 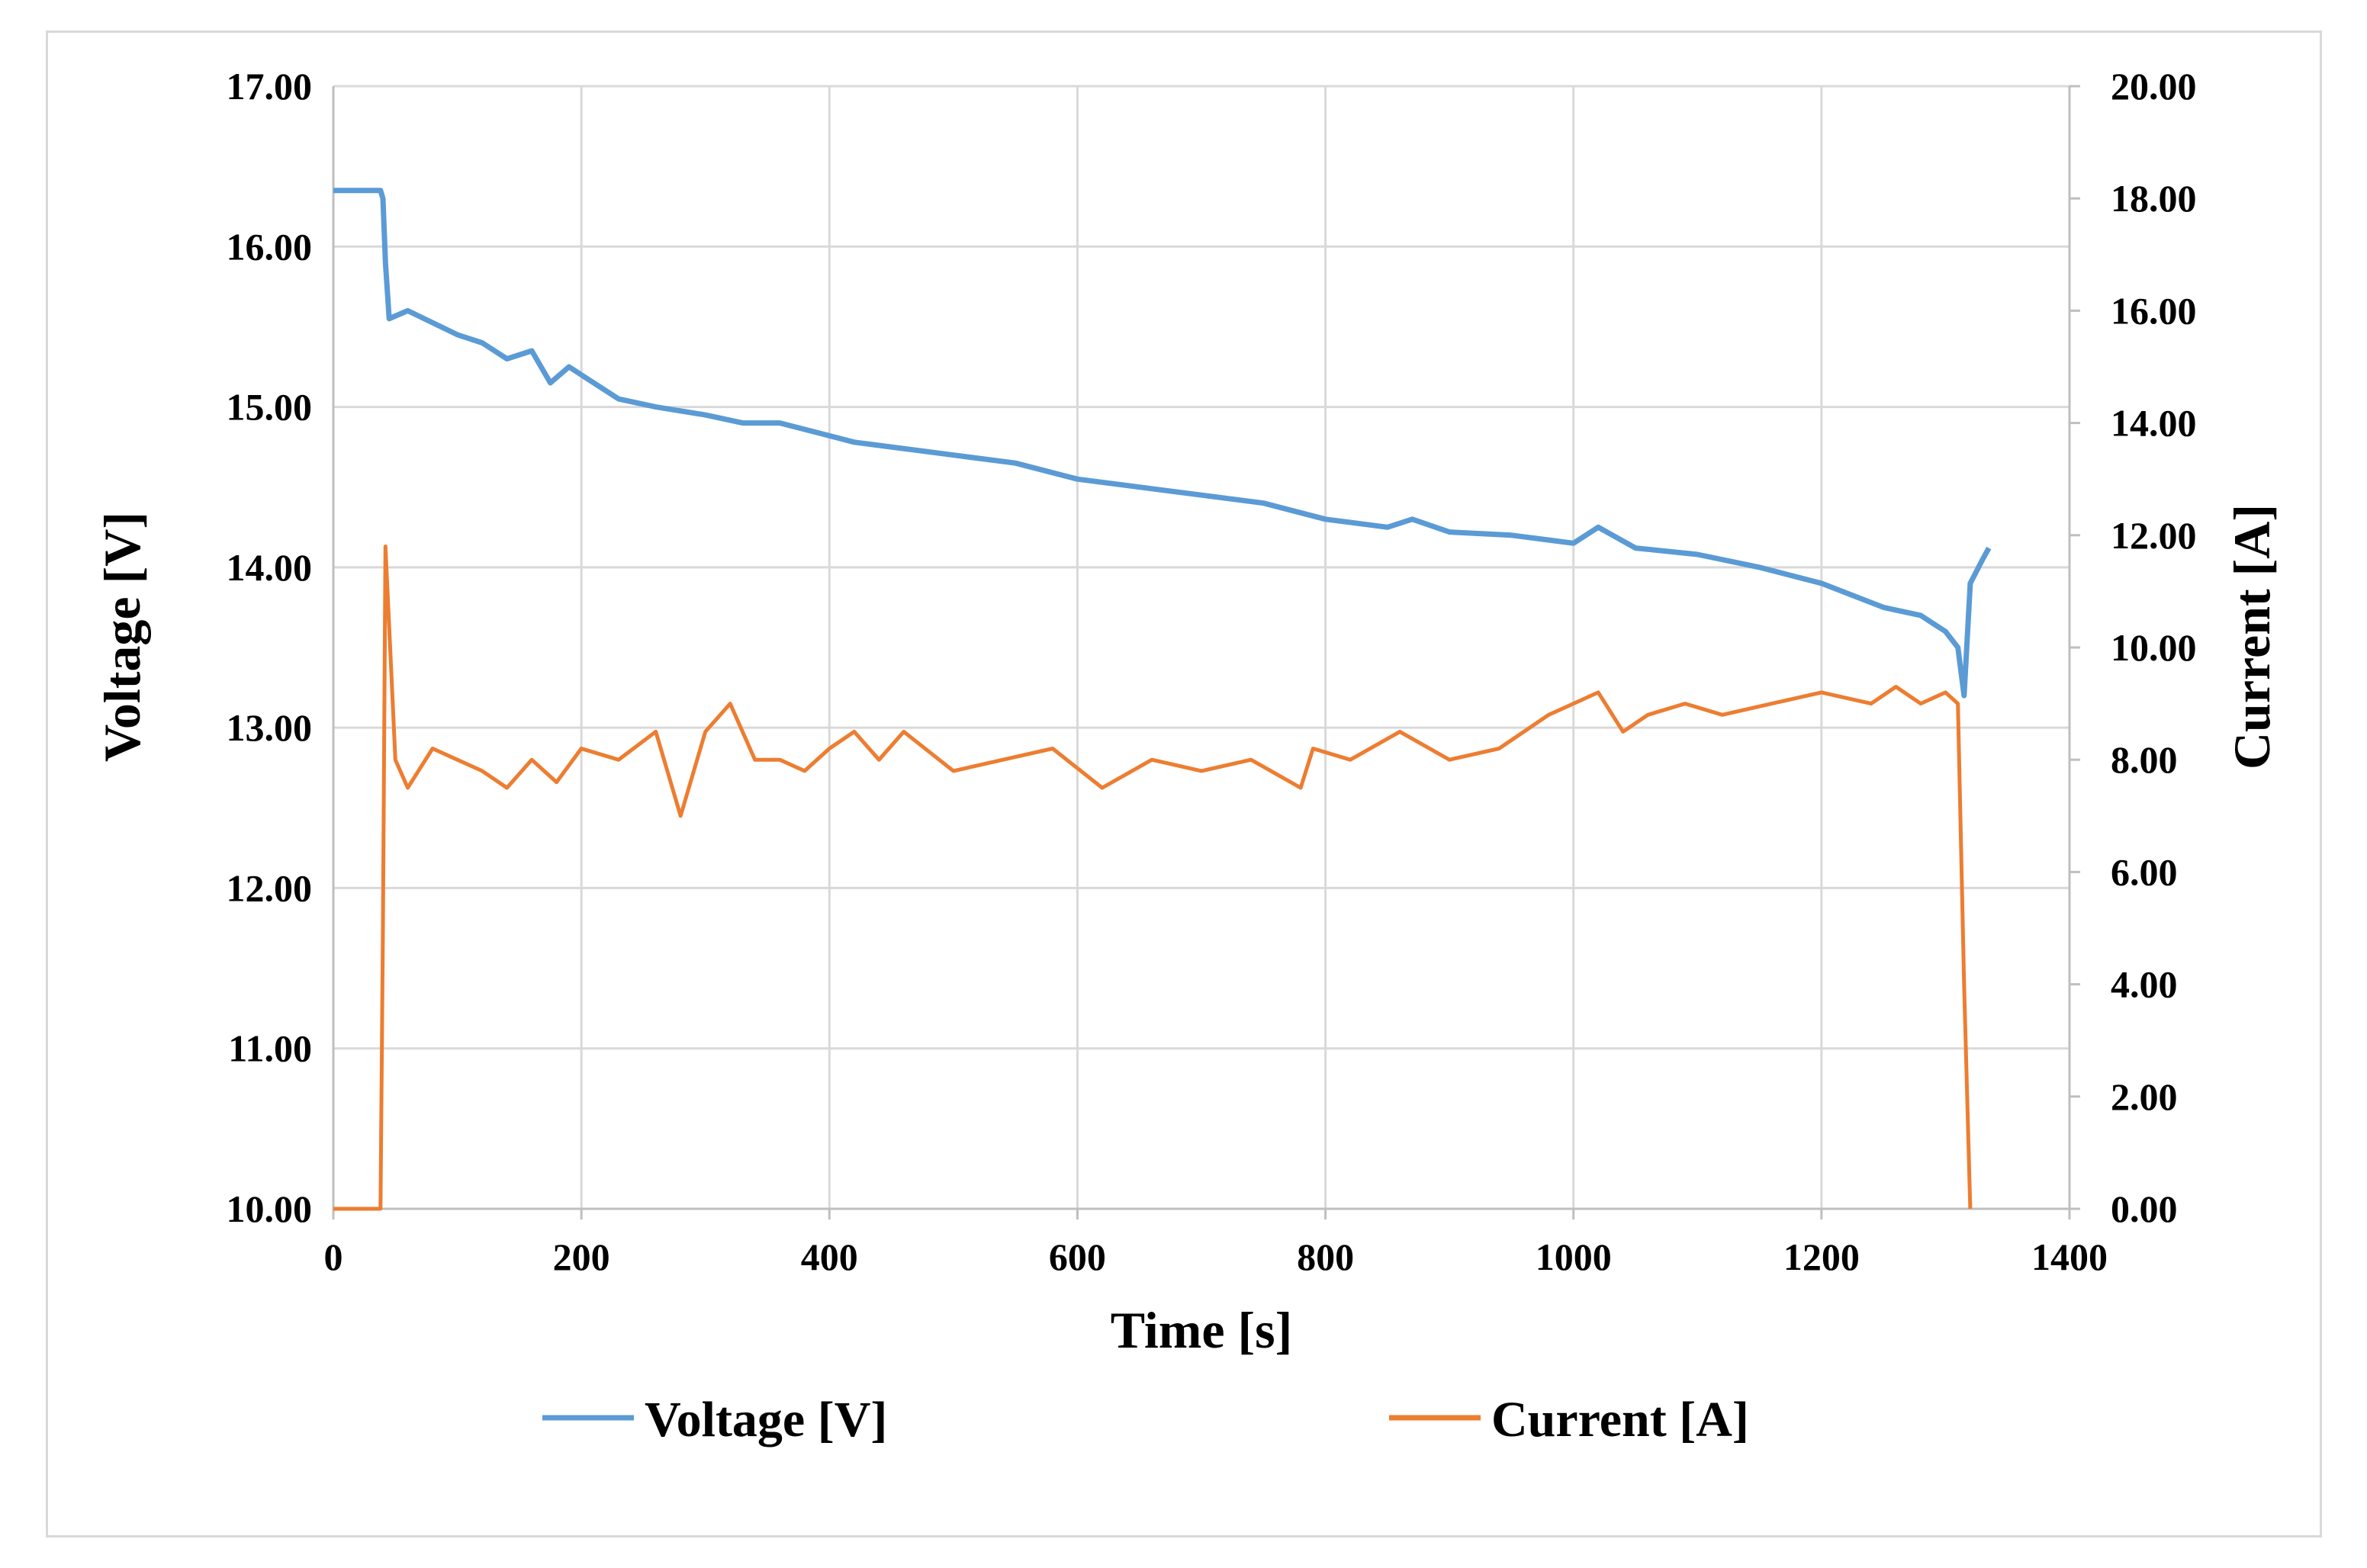 What do you see at coordinates (1620, 1420) in the screenshot?
I see `legend-label-current: Current [A]` at bounding box center [1620, 1420].